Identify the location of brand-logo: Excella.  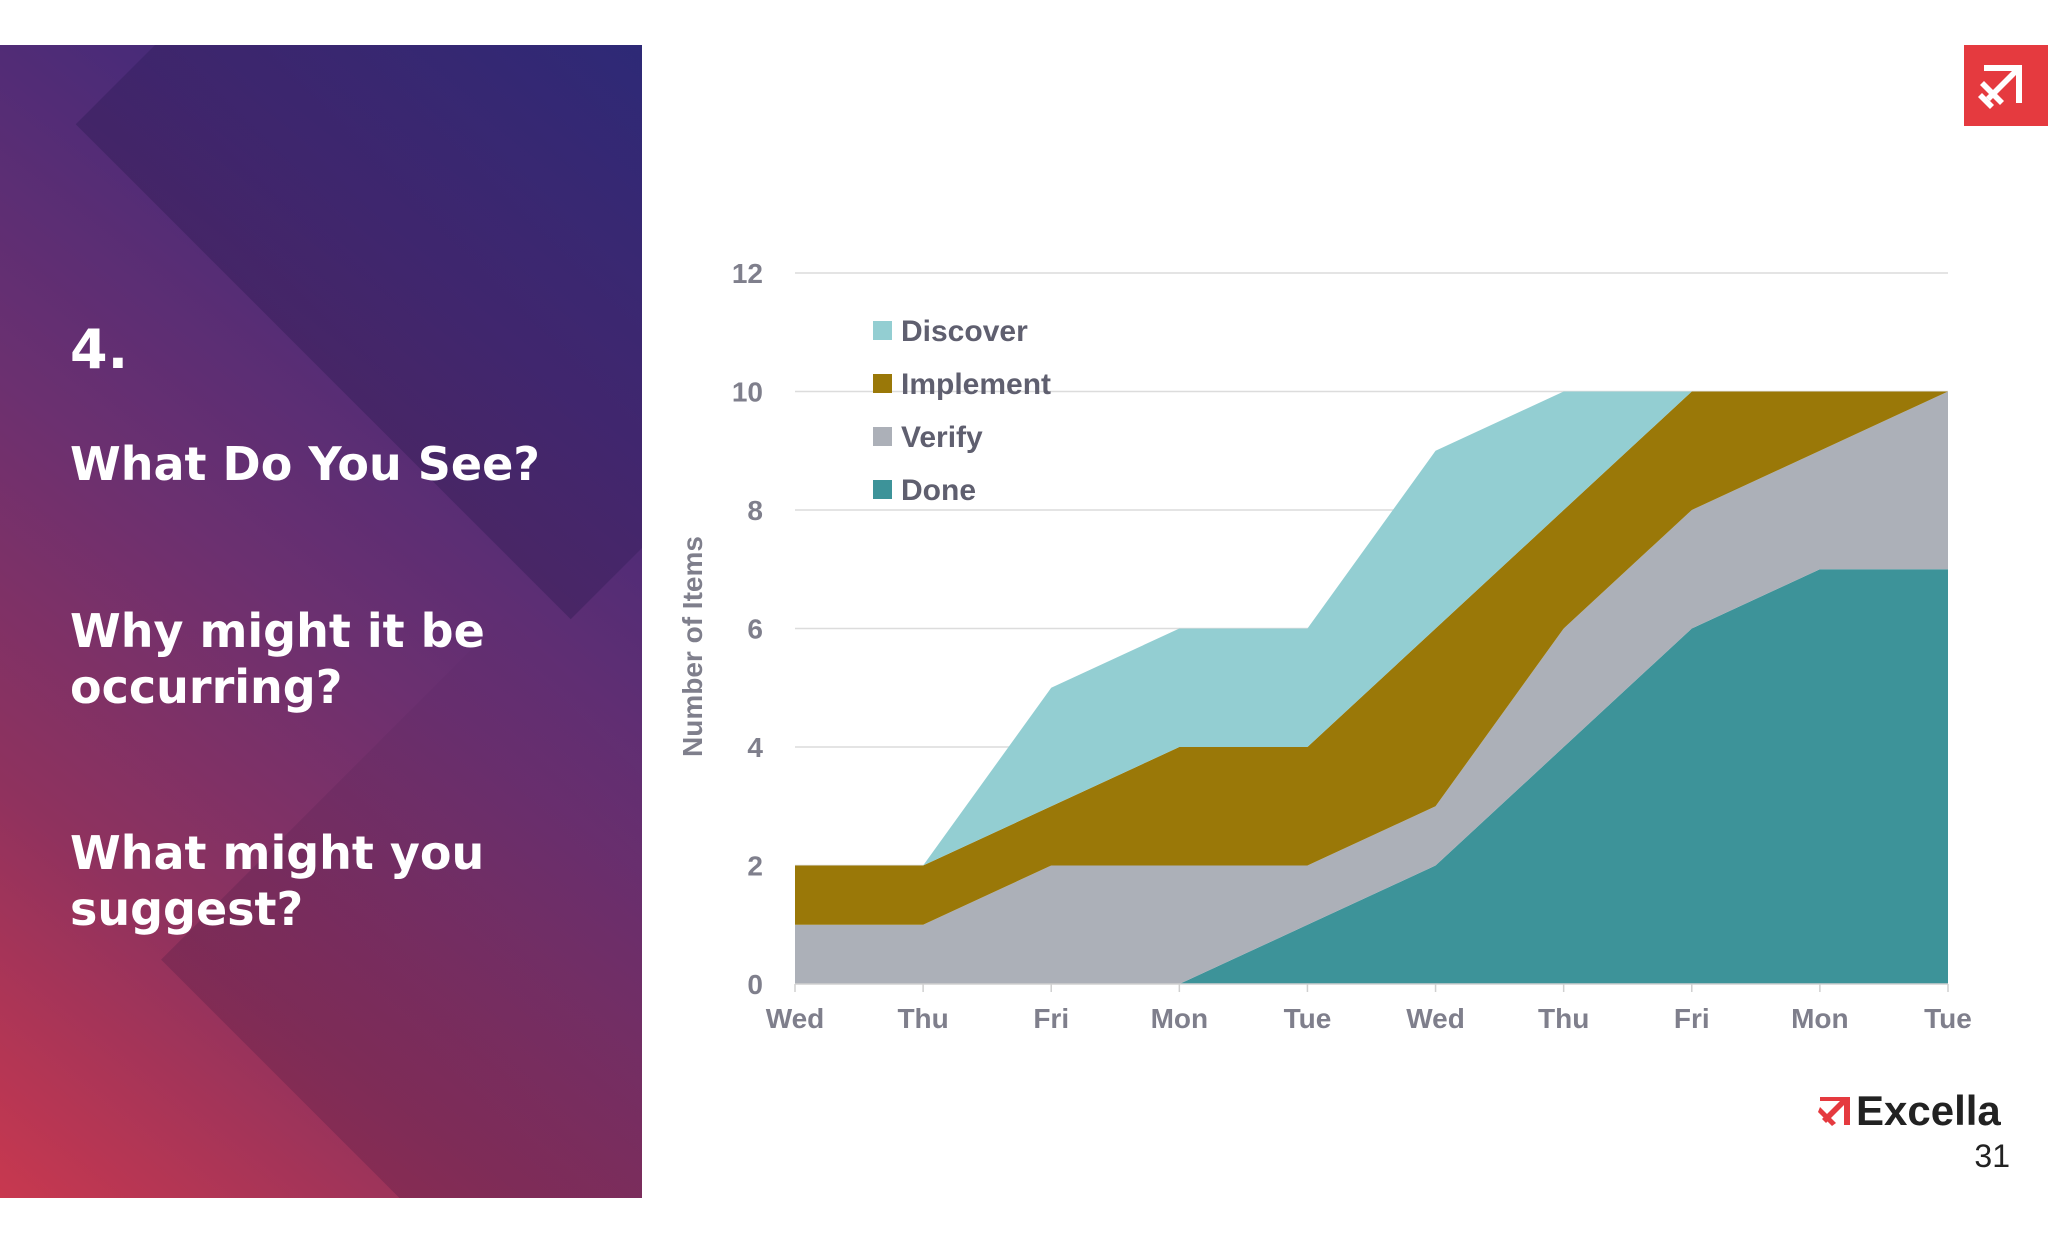
(1909, 1111).